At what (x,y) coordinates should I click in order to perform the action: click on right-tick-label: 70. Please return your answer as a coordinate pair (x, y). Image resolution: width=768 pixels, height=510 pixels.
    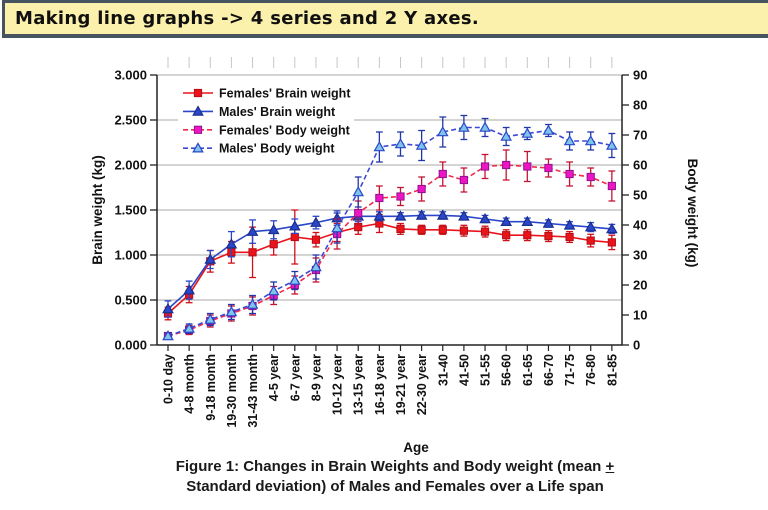
    Looking at the image, I should click on (640, 135).